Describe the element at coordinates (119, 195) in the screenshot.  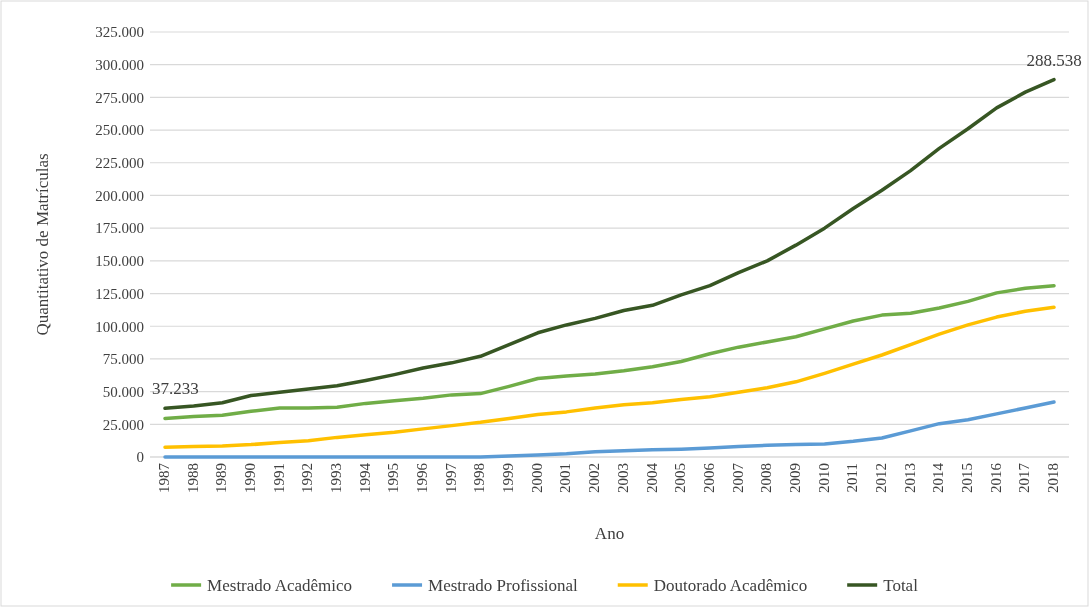
I see `y-tick-label: 200.000` at that location.